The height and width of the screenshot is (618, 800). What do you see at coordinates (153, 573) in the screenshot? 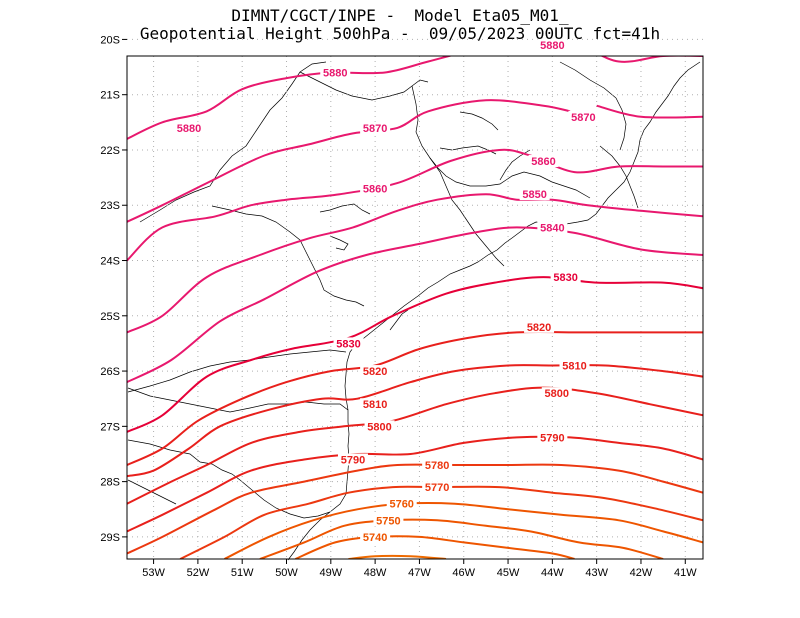
I see `x-tick-label: 53W` at bounding box center [153, 573].